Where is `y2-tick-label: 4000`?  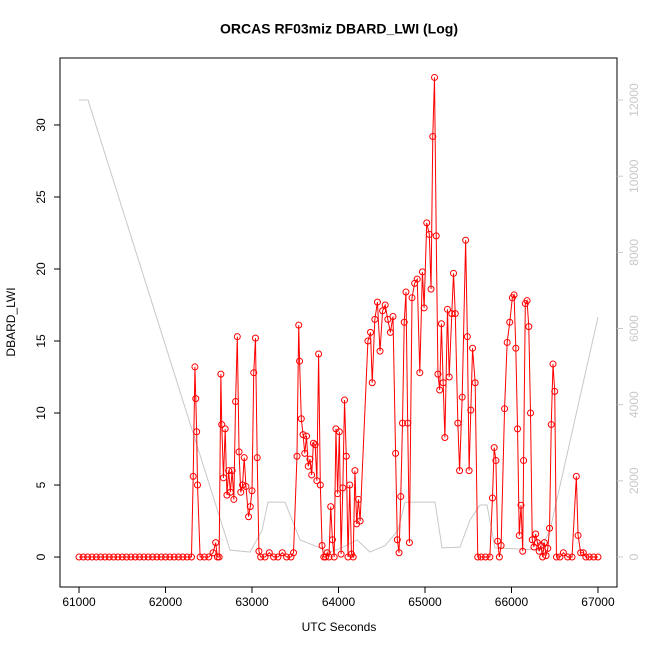
y2-tick-label: 4000 is located at coordinates (634, 404).